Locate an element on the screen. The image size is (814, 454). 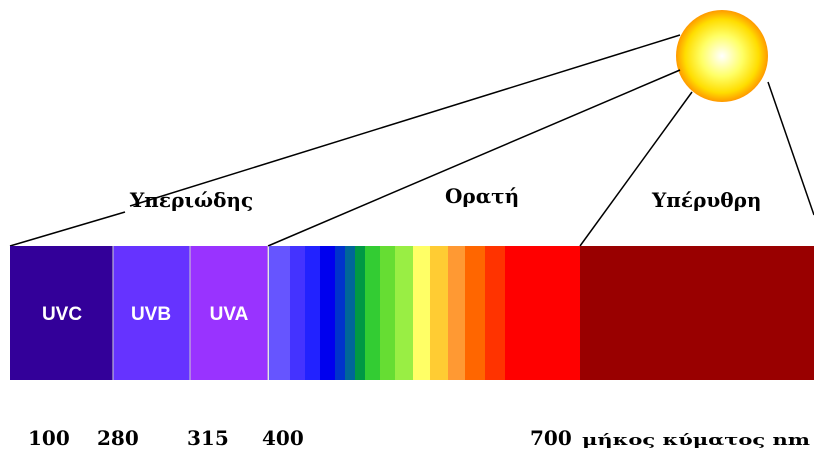
wavelength-label: 315 is located at coordinates (208, 438).